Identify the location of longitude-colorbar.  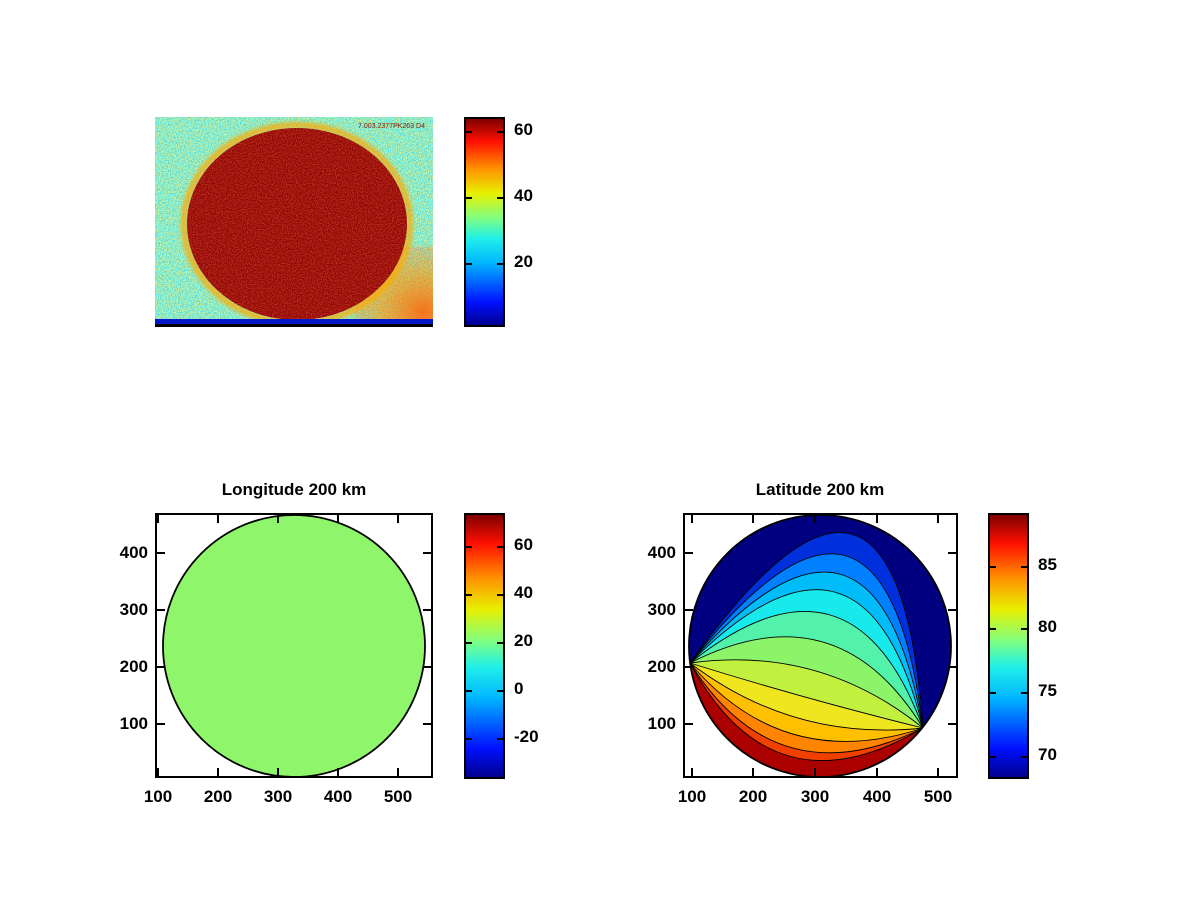
(484, 646).